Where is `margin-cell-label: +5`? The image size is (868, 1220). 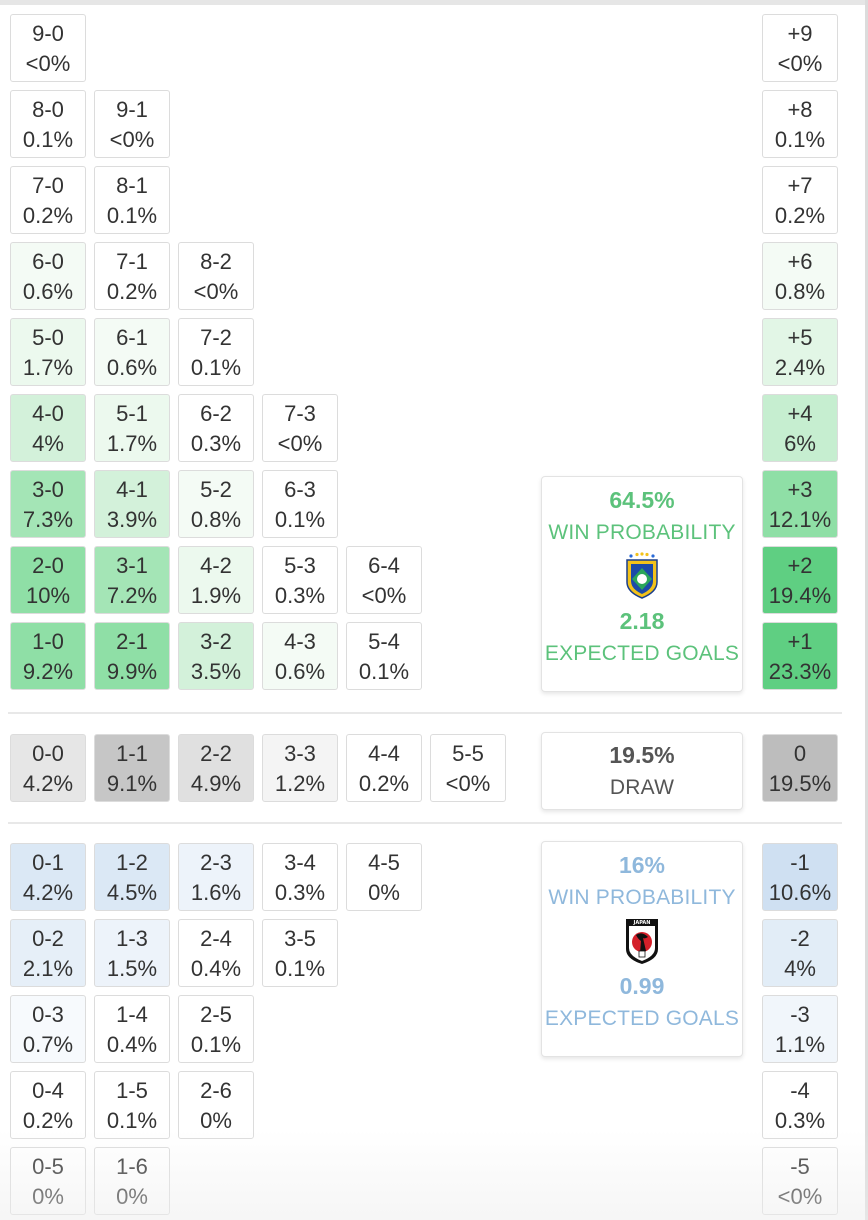
margin-cell-label: +5 is located at coordinates (800, 337).